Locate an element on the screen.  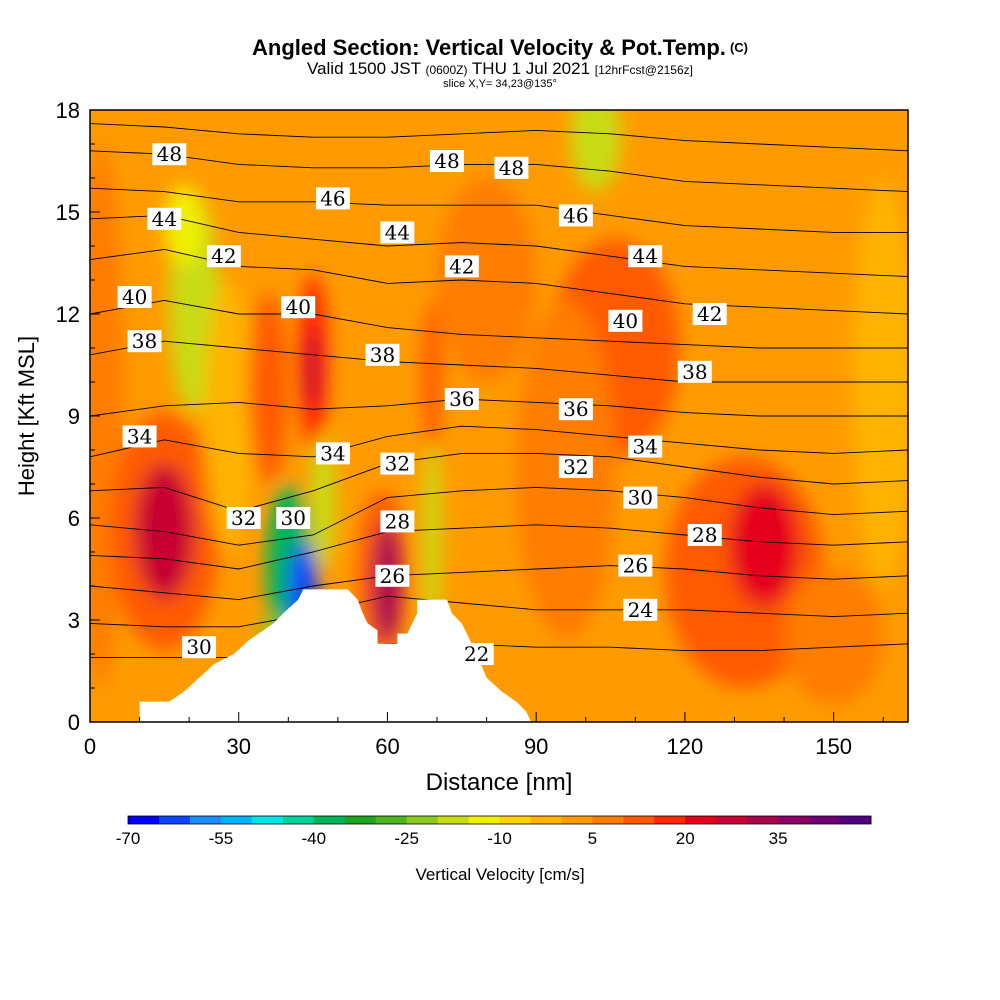
slice-info: slice X,Y= 34,23@135° is located at coordinates (500, 84).